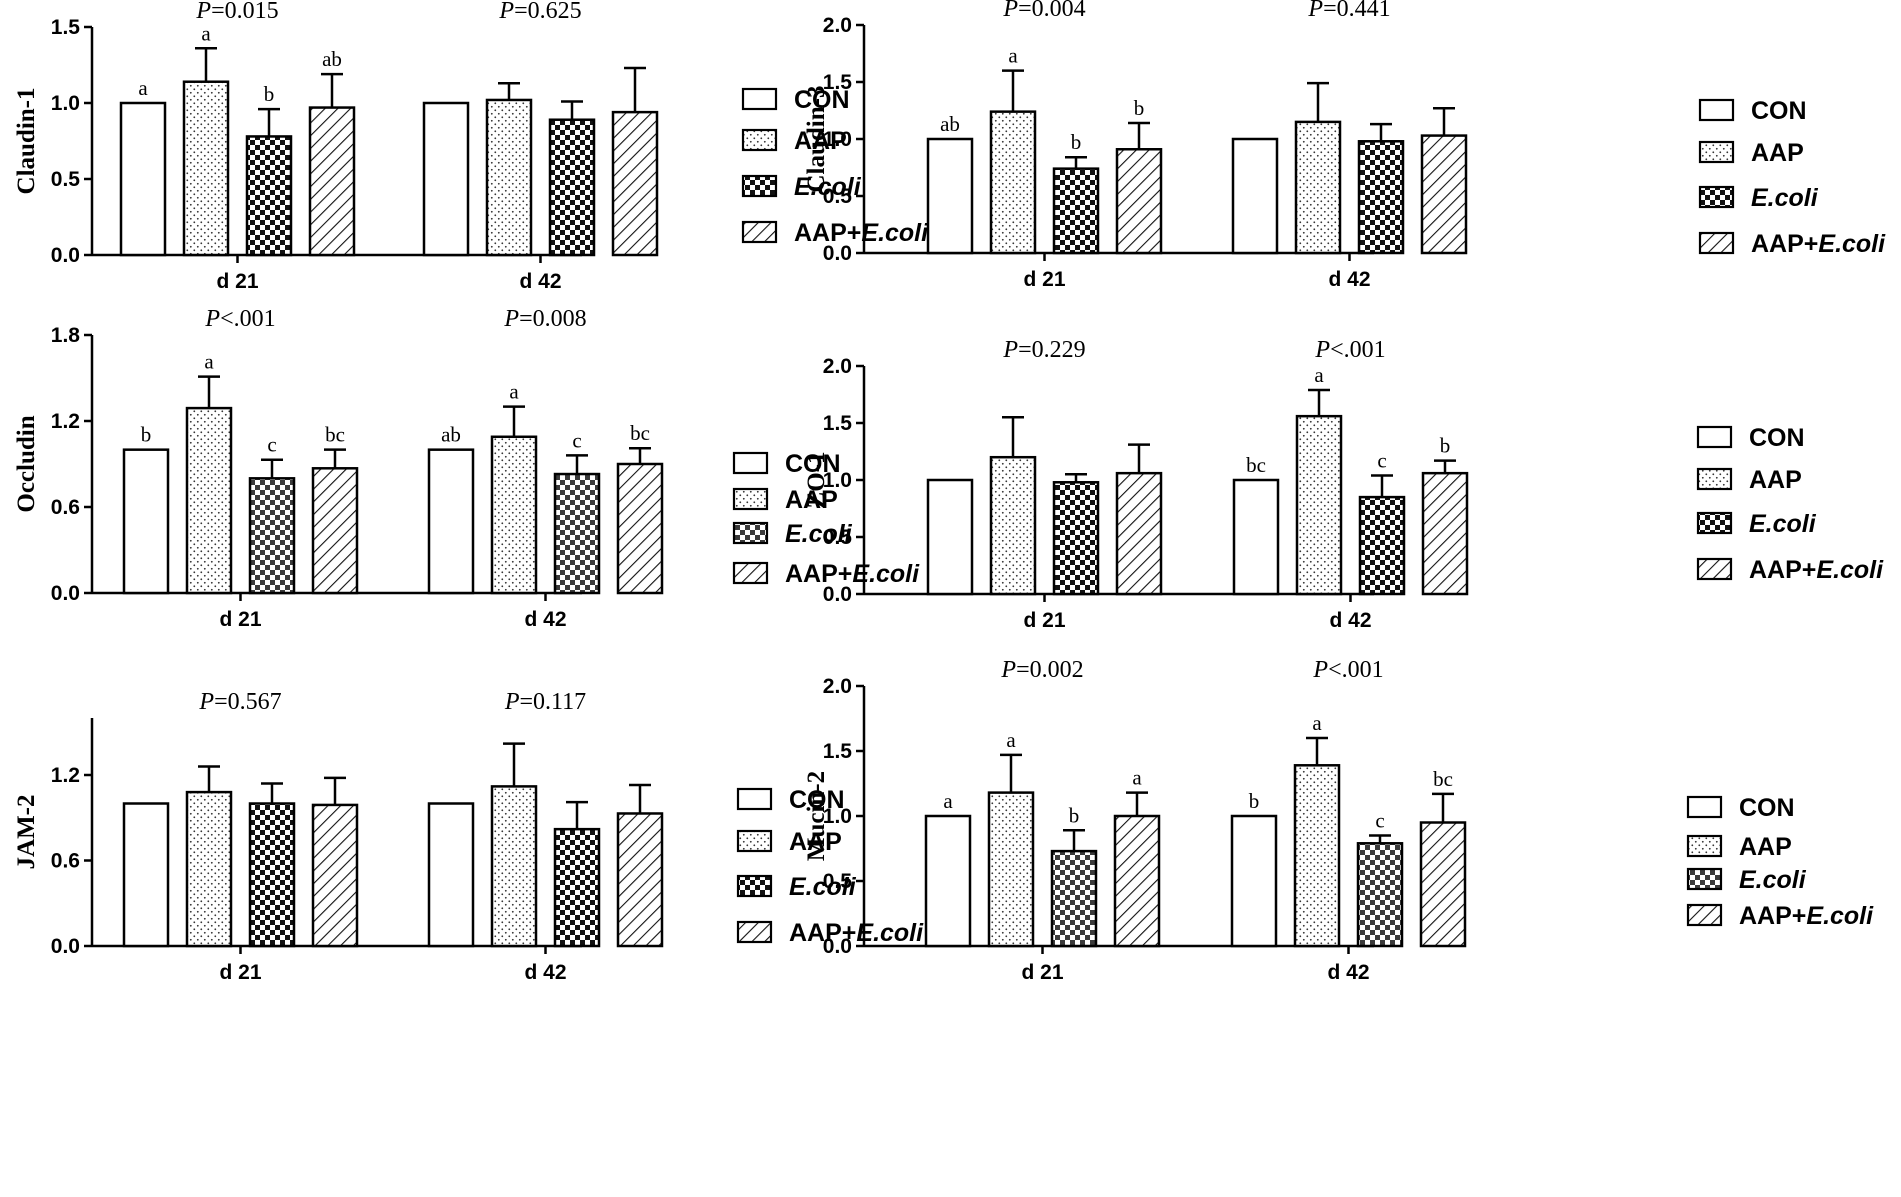 Image resolution: width=1901 pixels, height=1197 pixels. What do you see at coordinates (239, 319) in the screenshot?
I see `p-value: P<.001` at bounding box center [239, 319].